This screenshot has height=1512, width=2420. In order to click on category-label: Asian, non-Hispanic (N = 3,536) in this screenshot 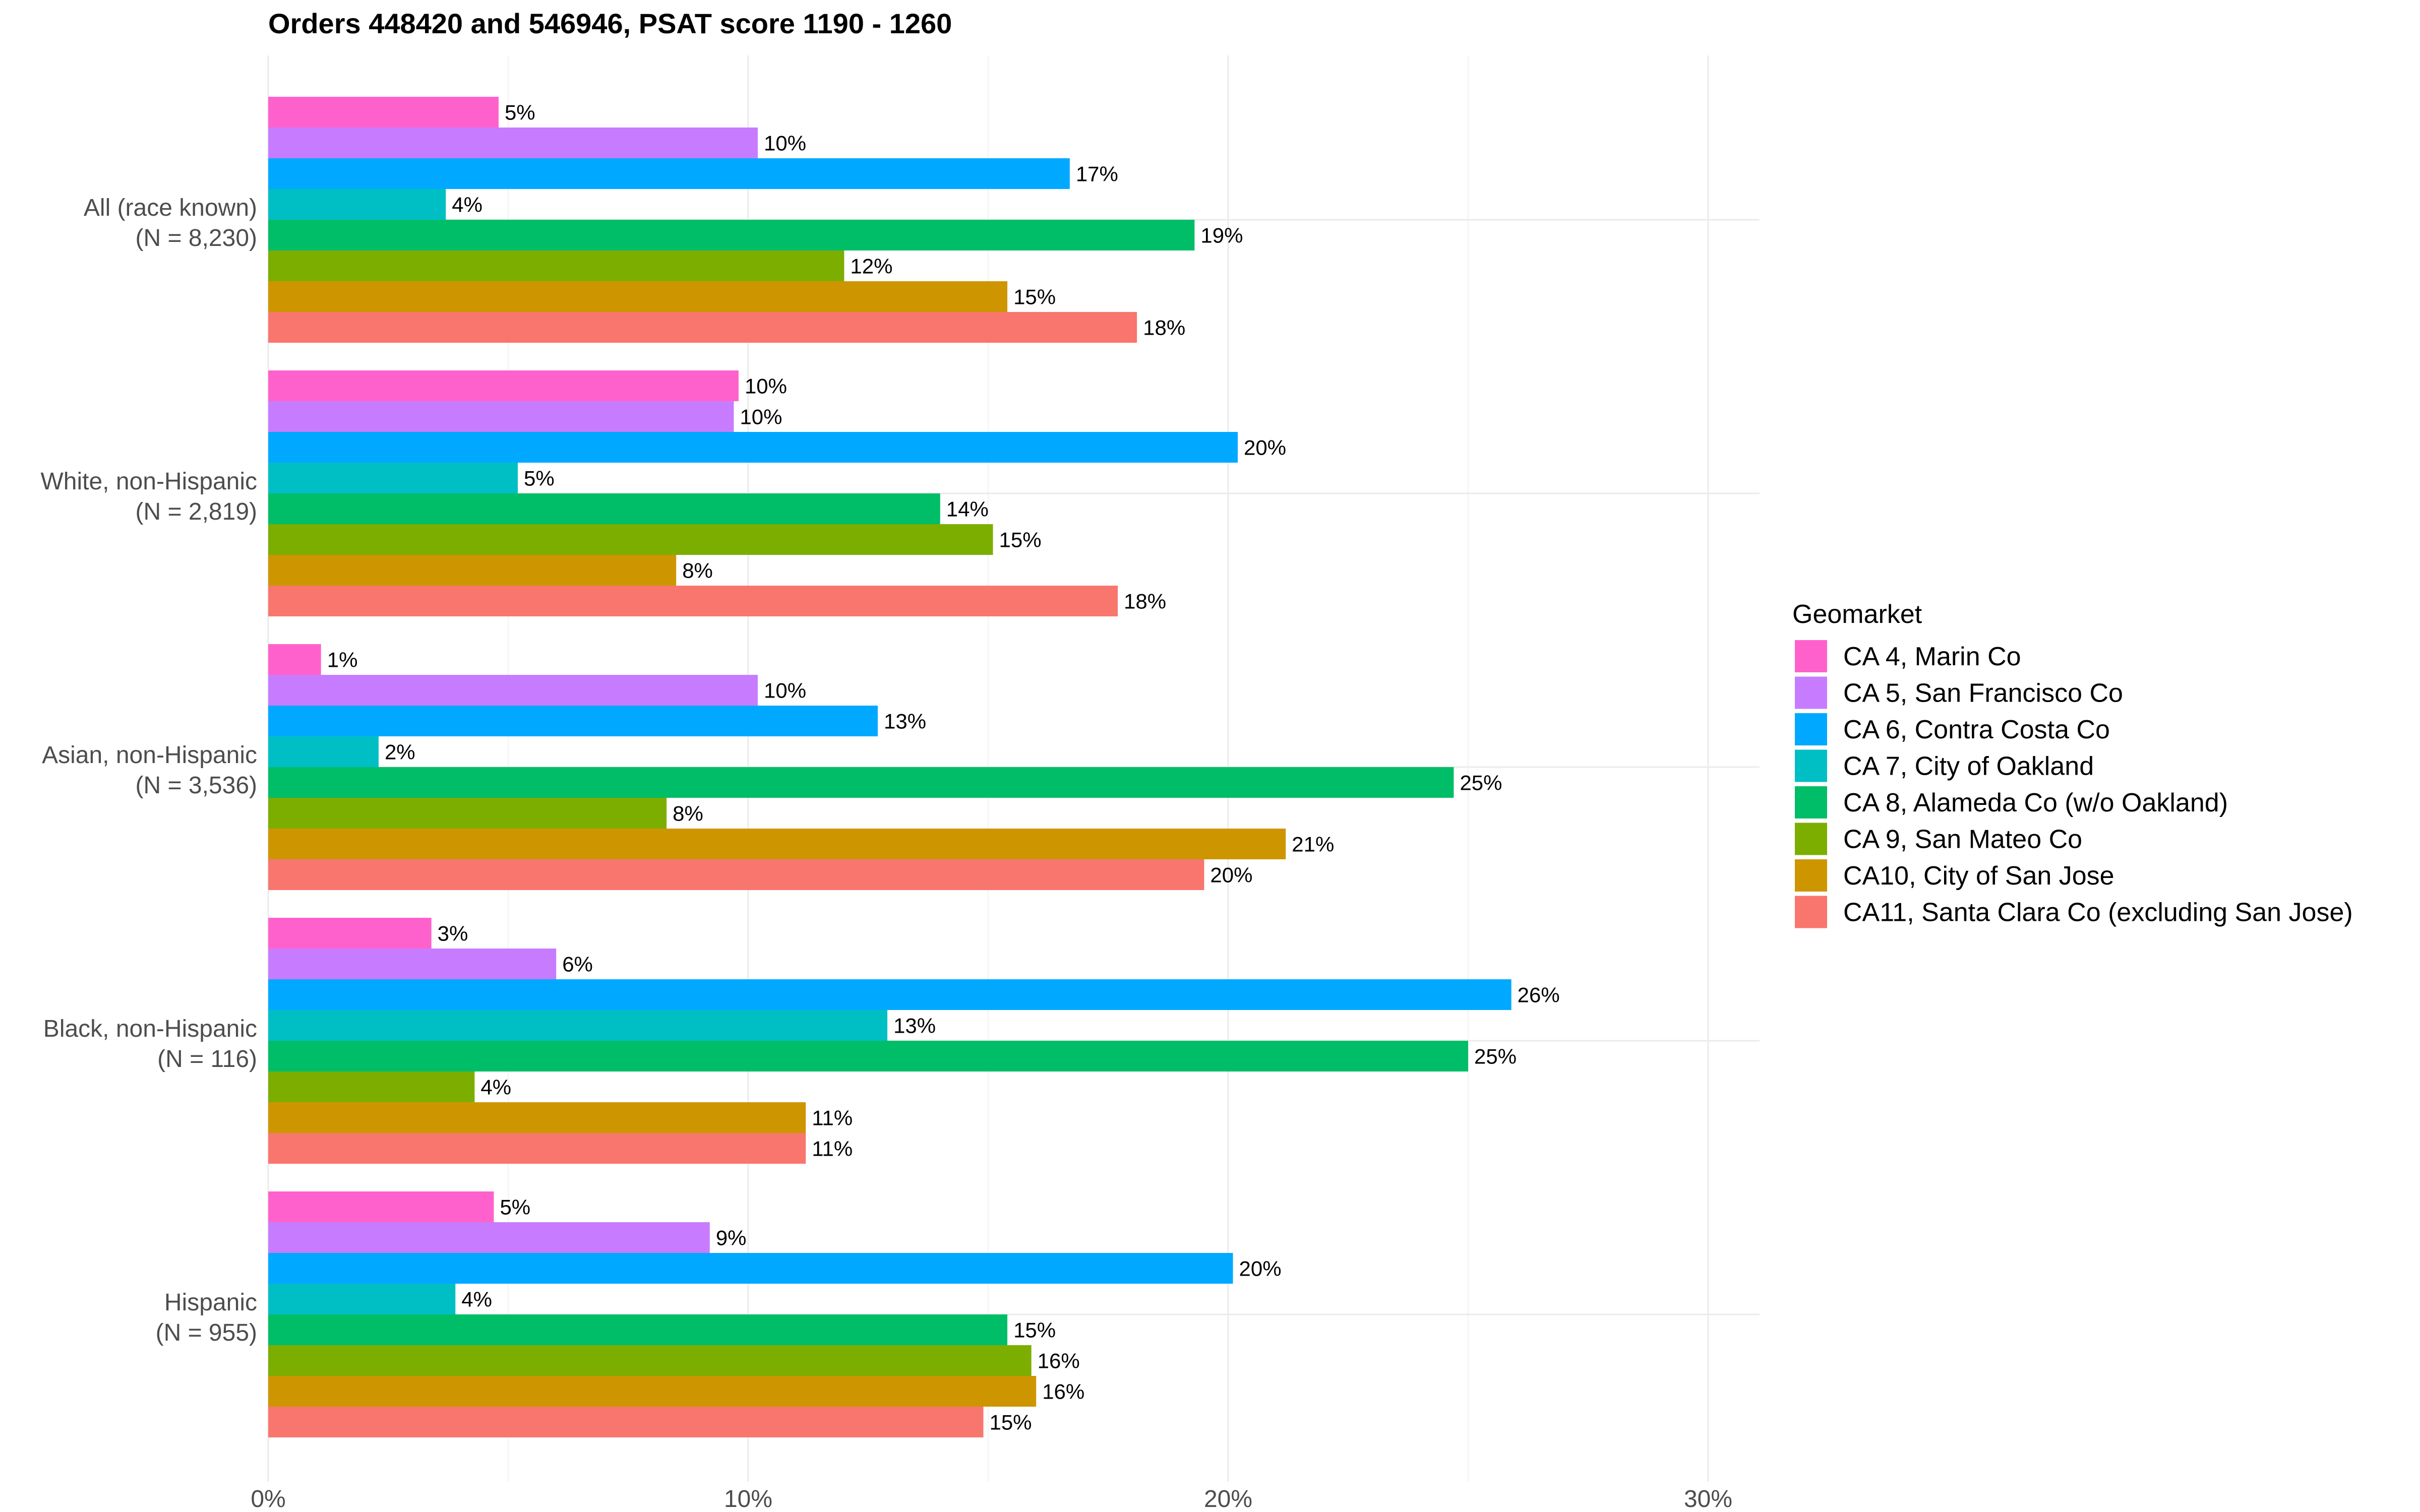, I will do `click(149, 770)`.